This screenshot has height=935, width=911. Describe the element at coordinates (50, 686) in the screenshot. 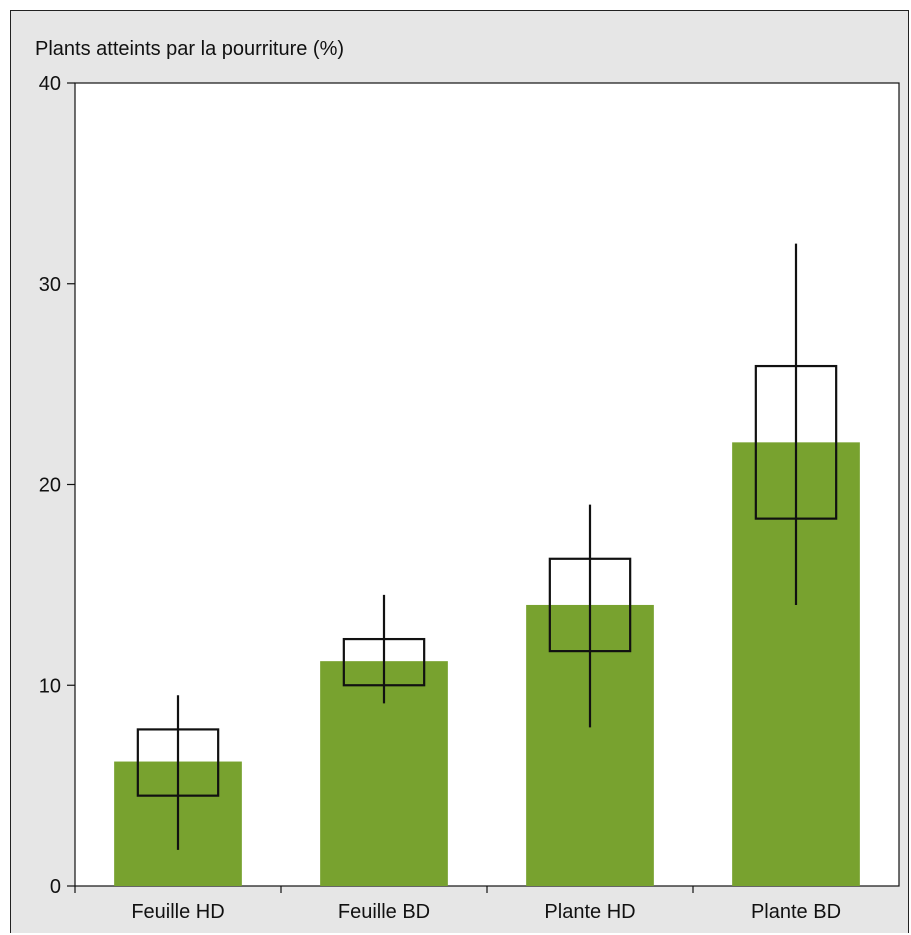

I see `y-tick-label-10: 10` at that location.